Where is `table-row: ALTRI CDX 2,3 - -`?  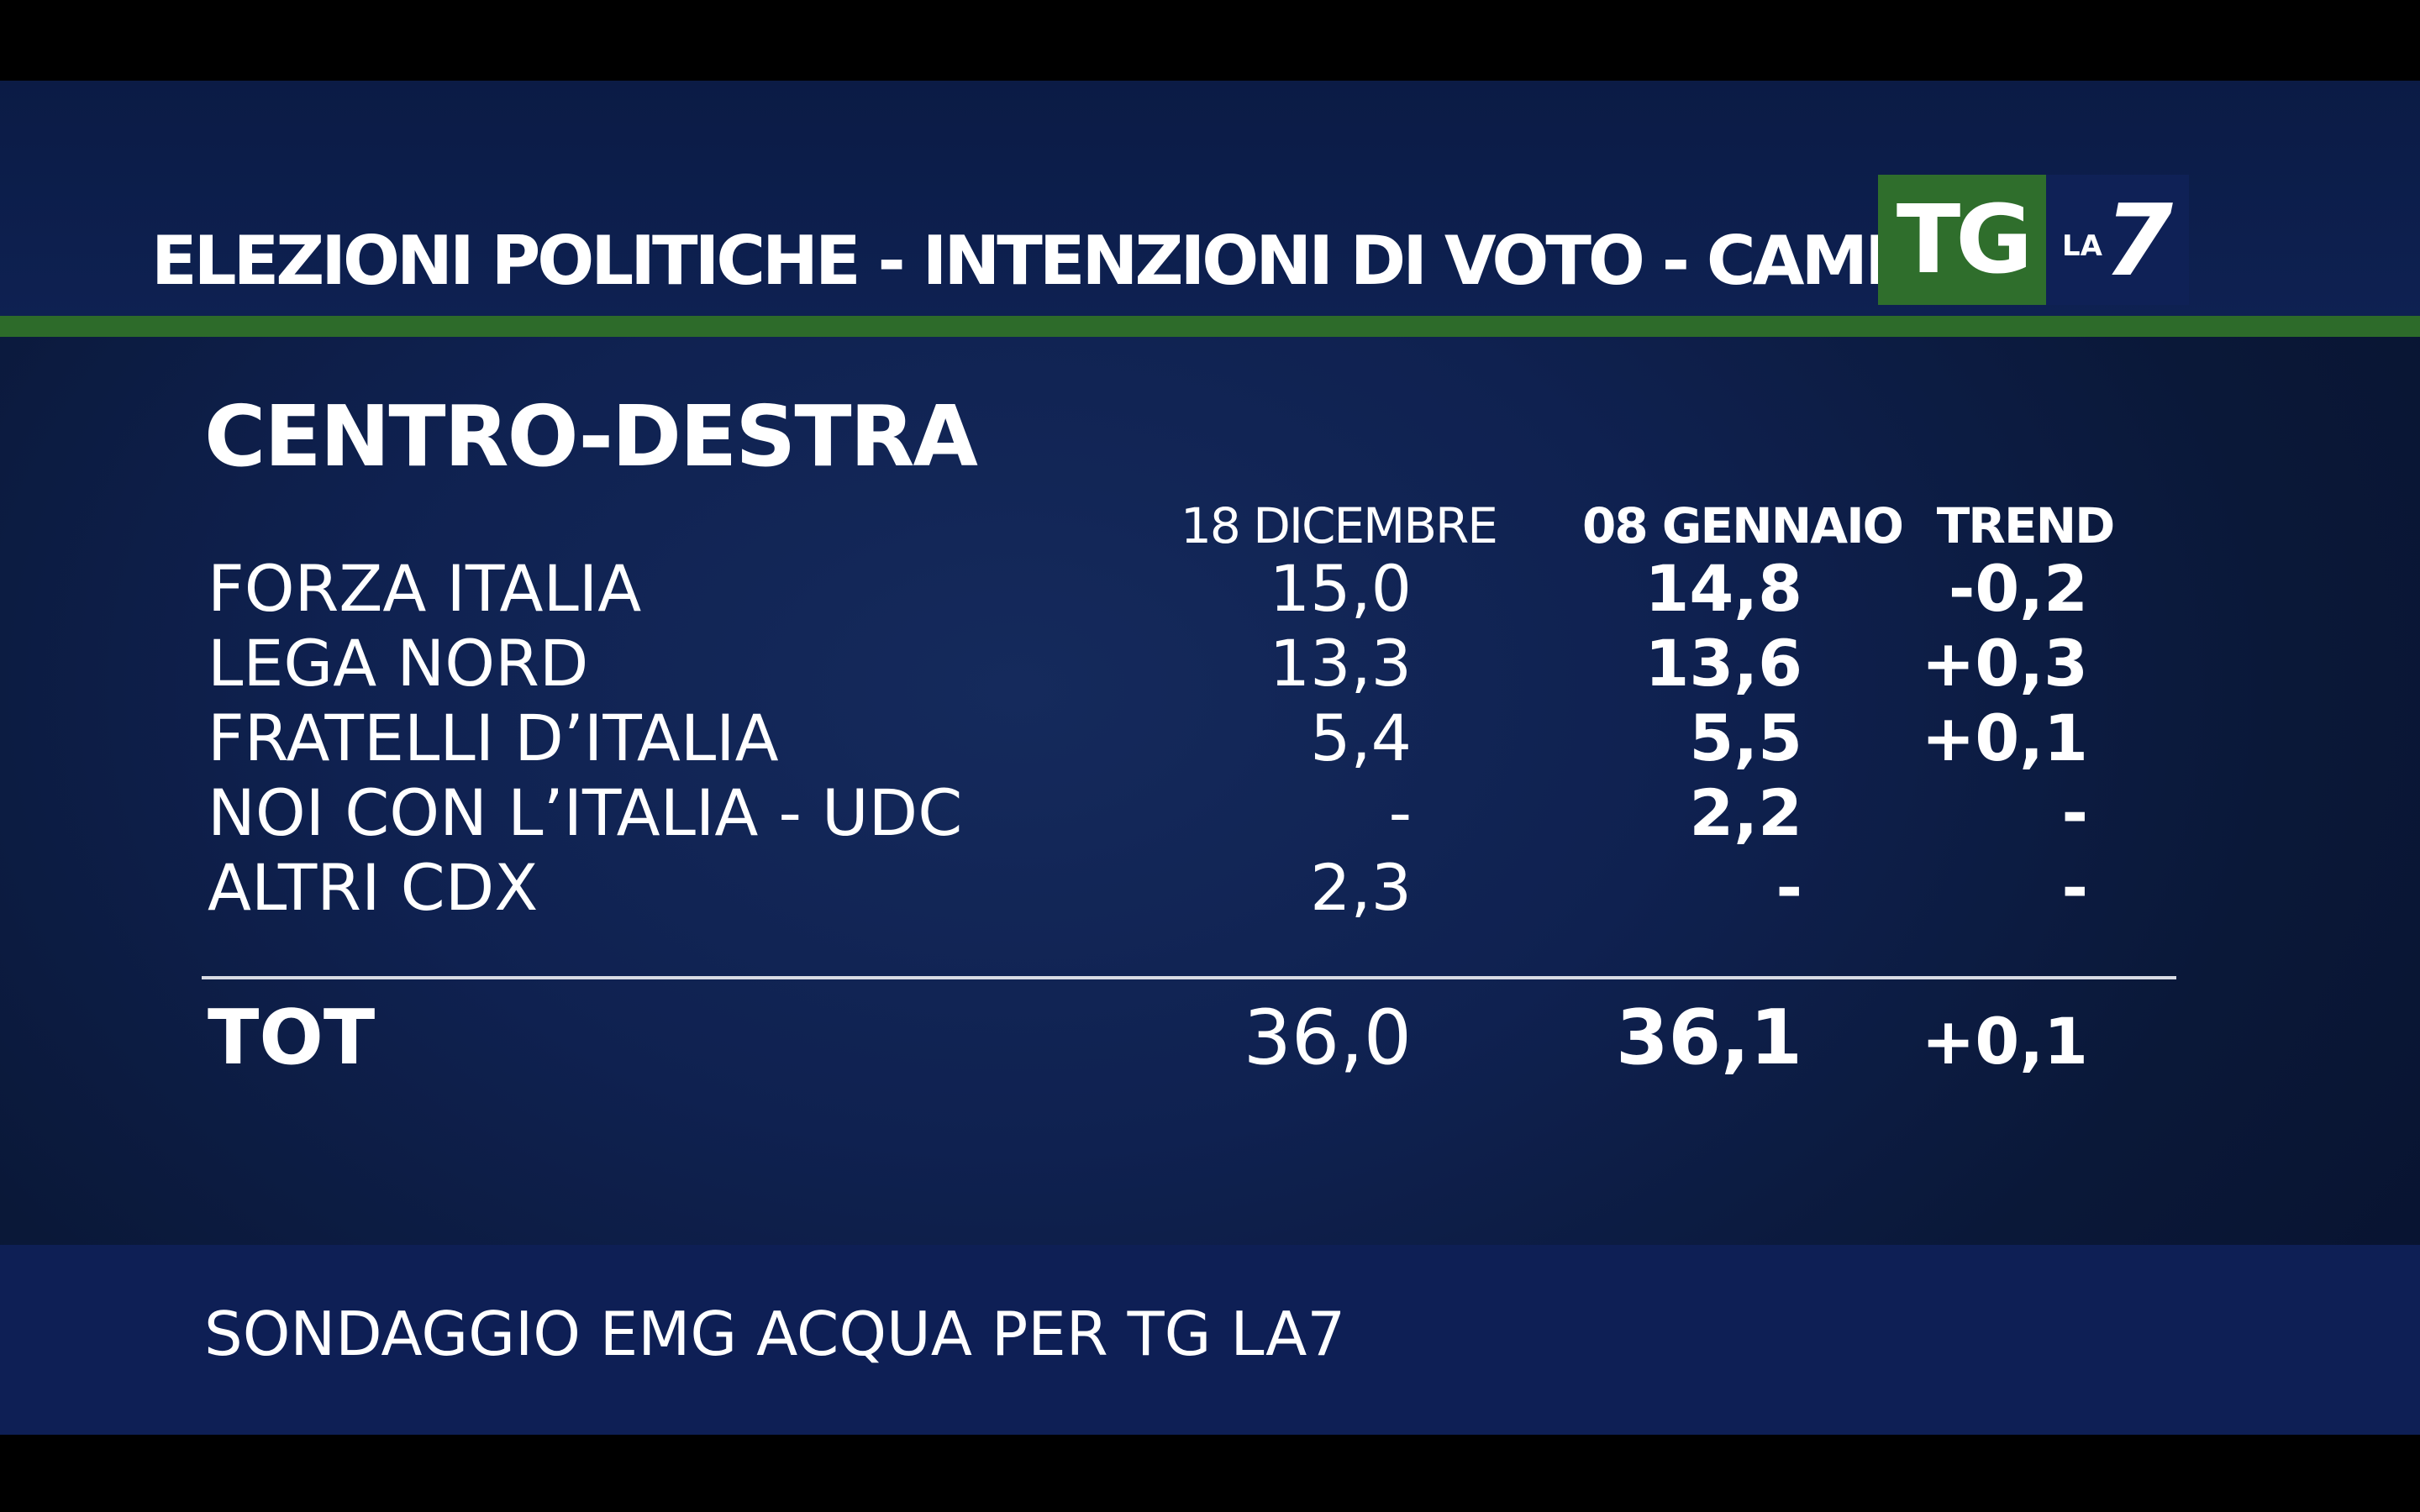
table-row: ALTRI CDX 2,3 - - is located at coordinates (1210, 888).